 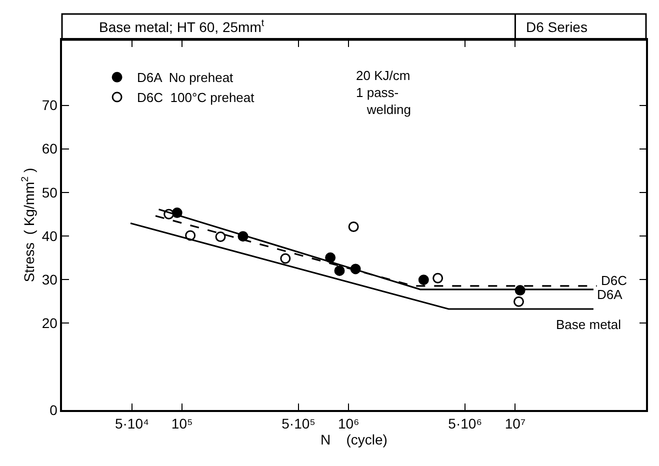 What do you see at coordinates (465, 424) in the screenshot?
I see `x-tick-label: 5·10⁶` at bounding box center [465, 424].